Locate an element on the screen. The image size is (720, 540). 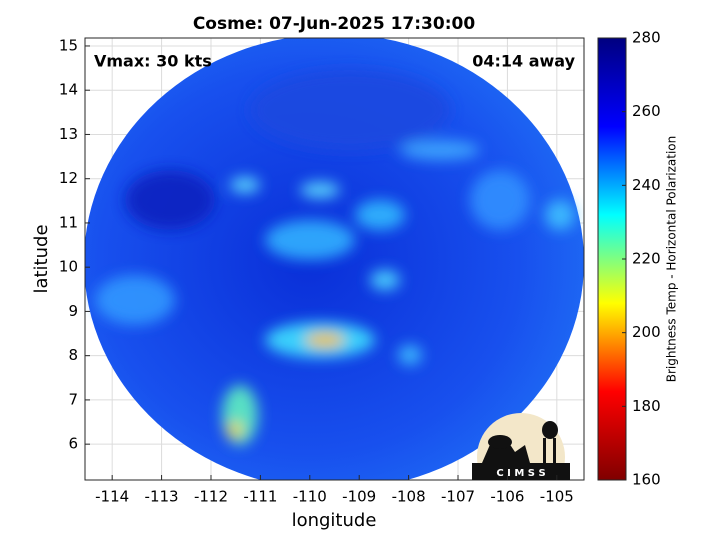
annotation: 04:14 away is located at coordinates (523, 61).